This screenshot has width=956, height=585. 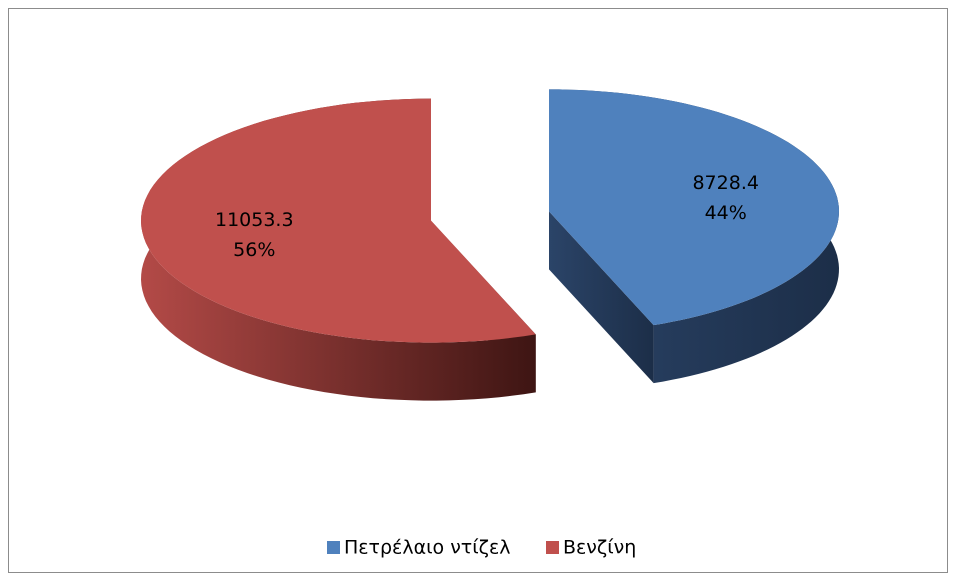 I want to click on slice, so click(x=694, y=207).